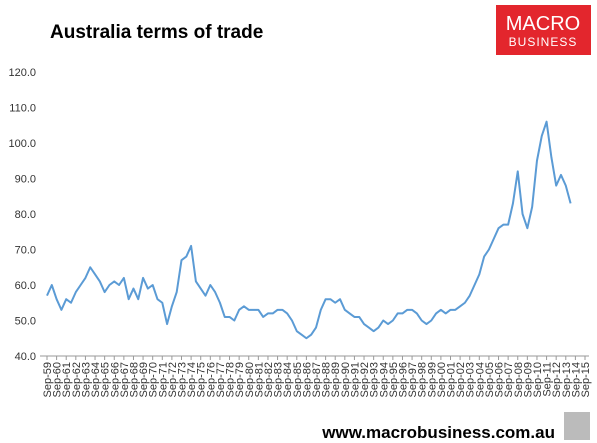 Image resolution: width=597 pixels, height=443 pixels. Describe the element at coordinates (432, 379) in the screenshot. I see `x-tick-label: Sep-99` at that location.